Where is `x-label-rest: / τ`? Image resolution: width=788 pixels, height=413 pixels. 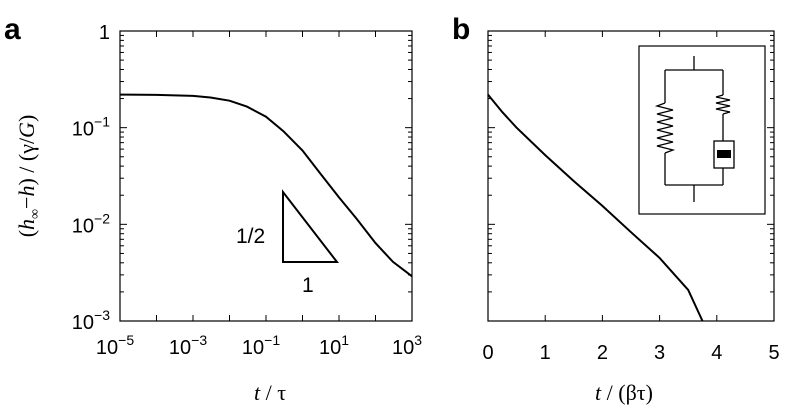 x-label-rest: / τ is located at coordinates (273, 392).